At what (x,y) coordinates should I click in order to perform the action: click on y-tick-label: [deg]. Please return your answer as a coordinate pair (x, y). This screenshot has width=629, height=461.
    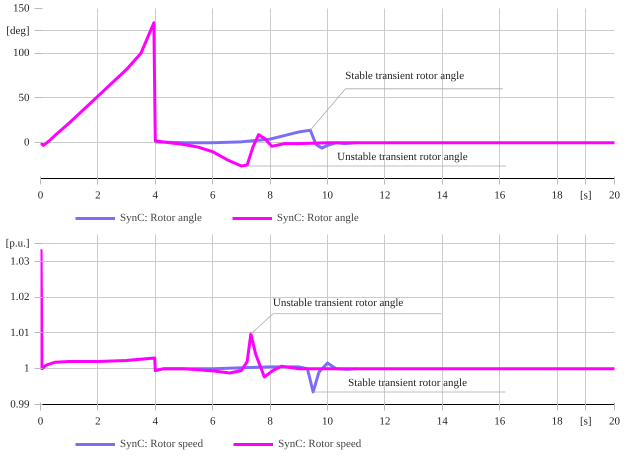
    Looking at the image, I should click on (18, 30).